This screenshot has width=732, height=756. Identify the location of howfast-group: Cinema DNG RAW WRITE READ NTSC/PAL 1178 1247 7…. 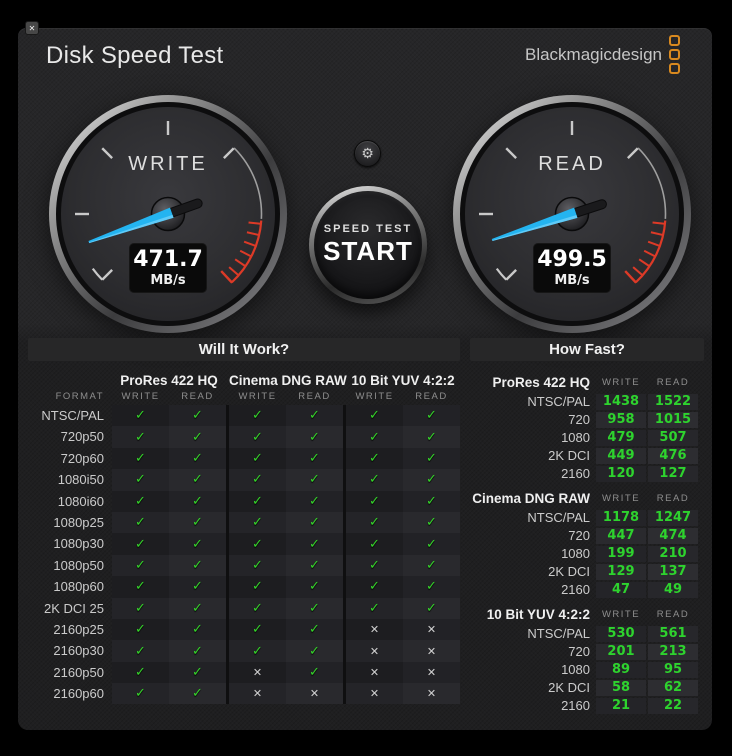
(587, 545).